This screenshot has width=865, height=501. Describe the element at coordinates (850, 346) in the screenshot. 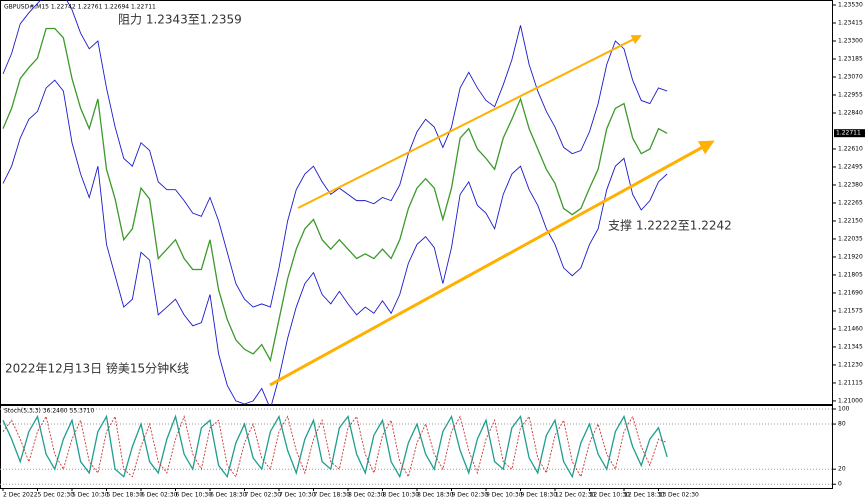

I see `y-tick-label: 1.21345` at that location.